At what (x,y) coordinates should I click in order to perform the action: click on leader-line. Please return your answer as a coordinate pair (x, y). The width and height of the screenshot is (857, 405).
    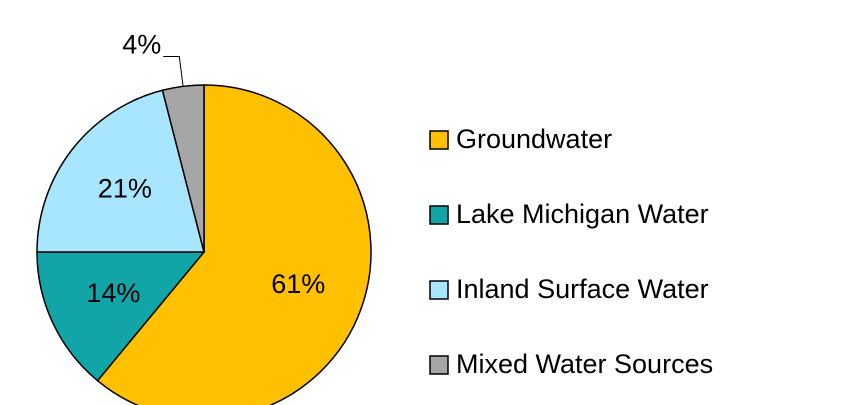
    Looking at the image, I should click on (173, 71).